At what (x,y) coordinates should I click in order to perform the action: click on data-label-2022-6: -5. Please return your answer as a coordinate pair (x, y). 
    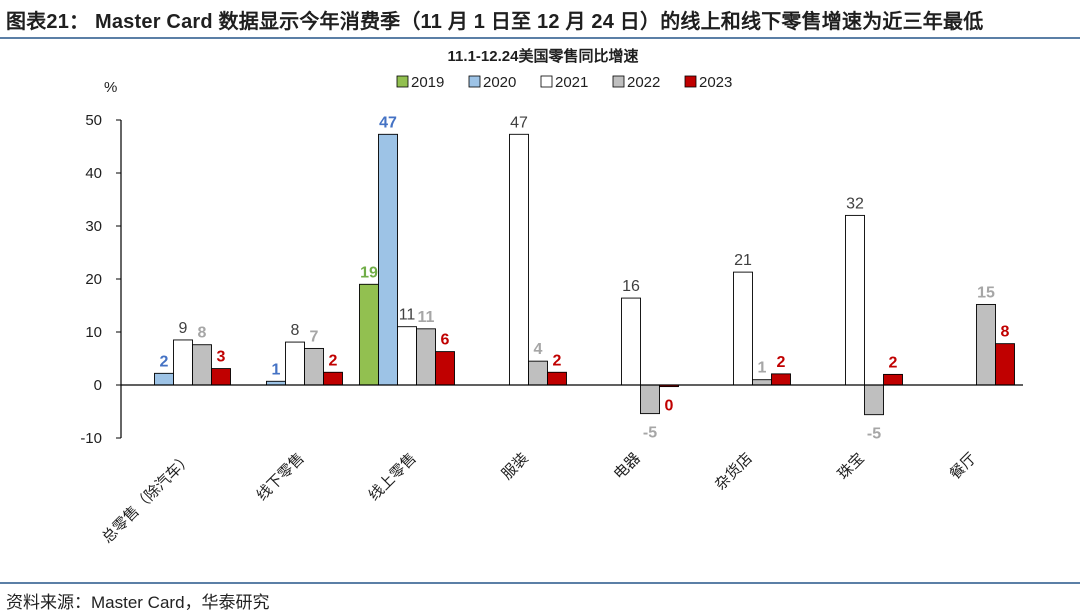
    Looking at the image, I should click on (874, 434).